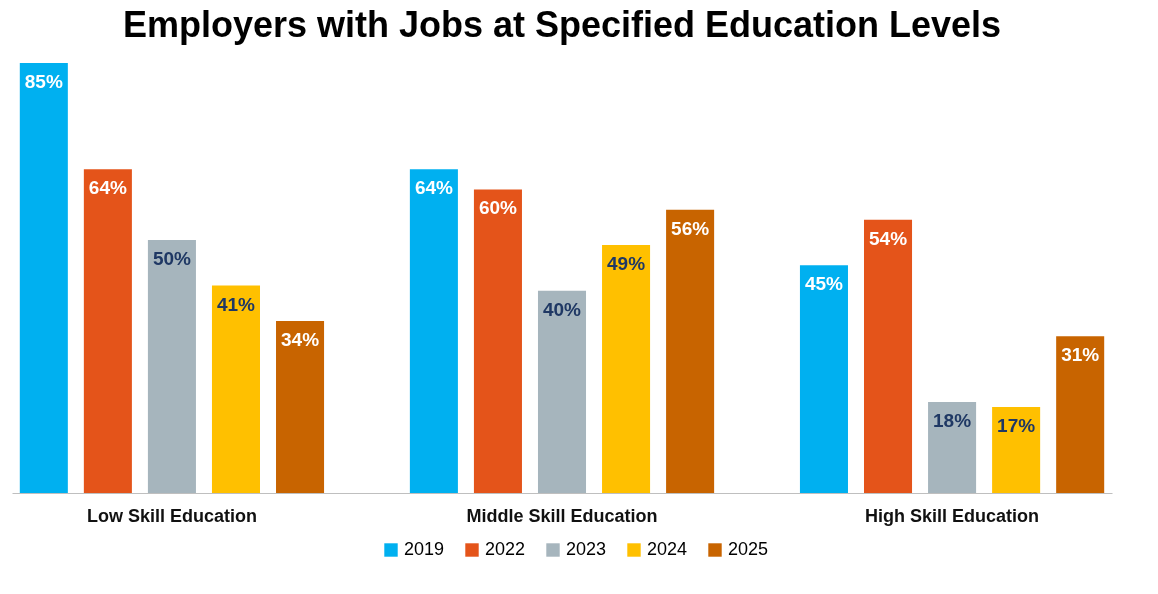 This screenshot has width=1158, height=594. Describe the element at coordinates (1016, 425) in the screenshot. I see `data-label: 17%` at that location.